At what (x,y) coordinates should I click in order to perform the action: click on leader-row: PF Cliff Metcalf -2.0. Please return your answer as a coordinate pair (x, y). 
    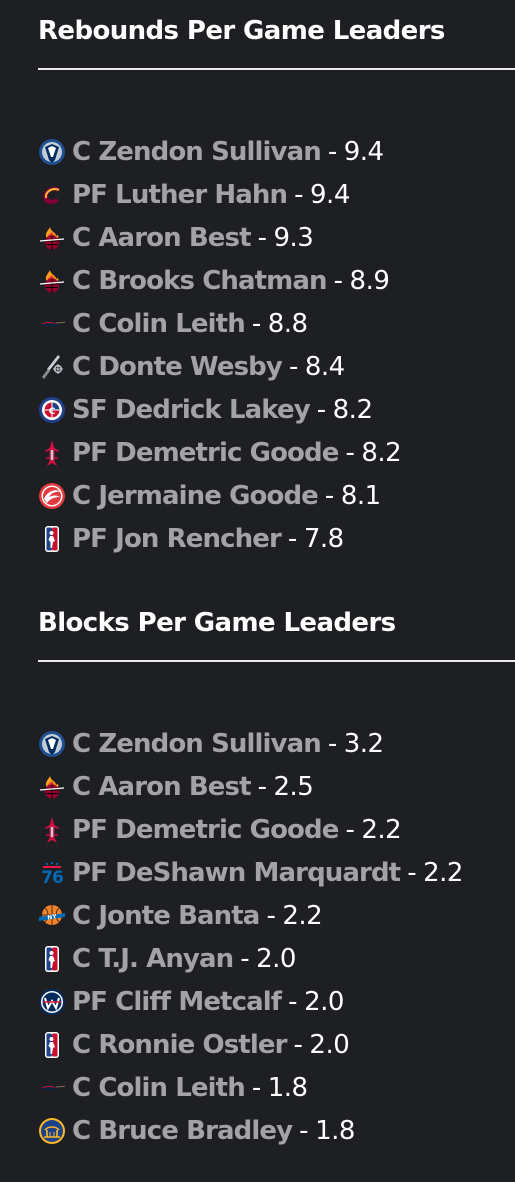
    Looking at the image, I should click on (276, 1001).